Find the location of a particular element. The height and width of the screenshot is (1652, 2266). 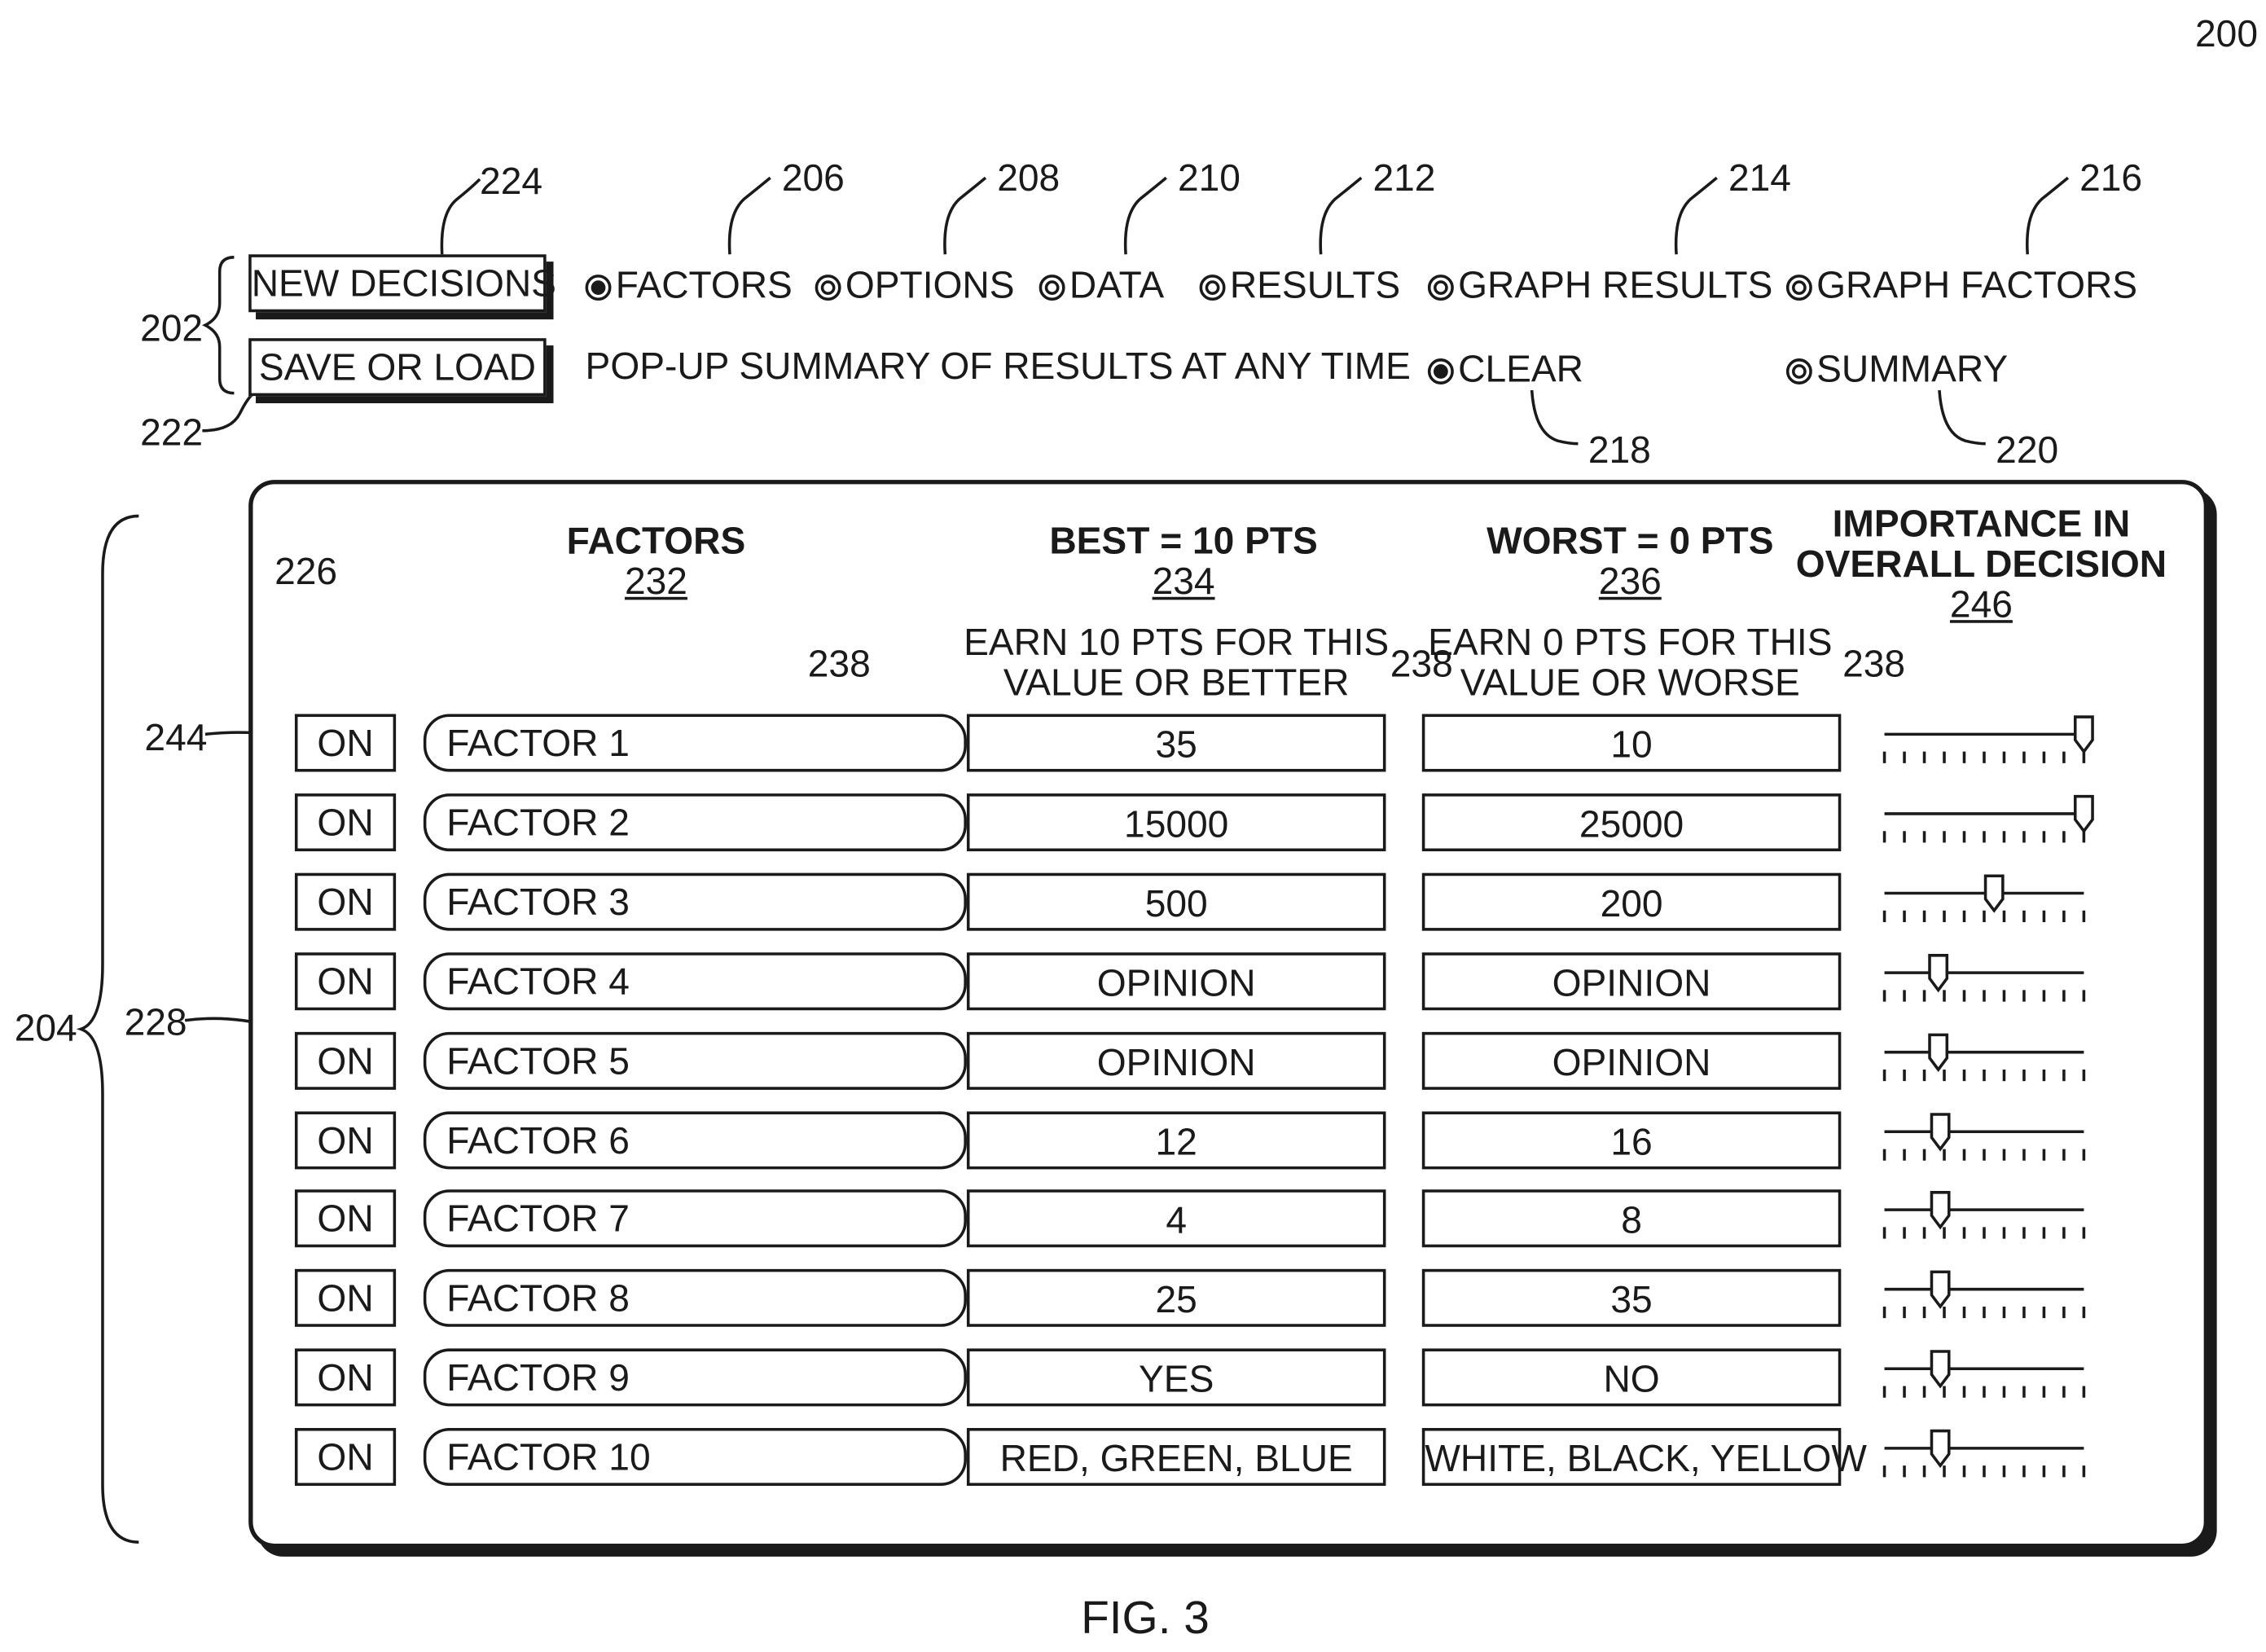

radio-data: DATA is located at coordinates (1101, 284).